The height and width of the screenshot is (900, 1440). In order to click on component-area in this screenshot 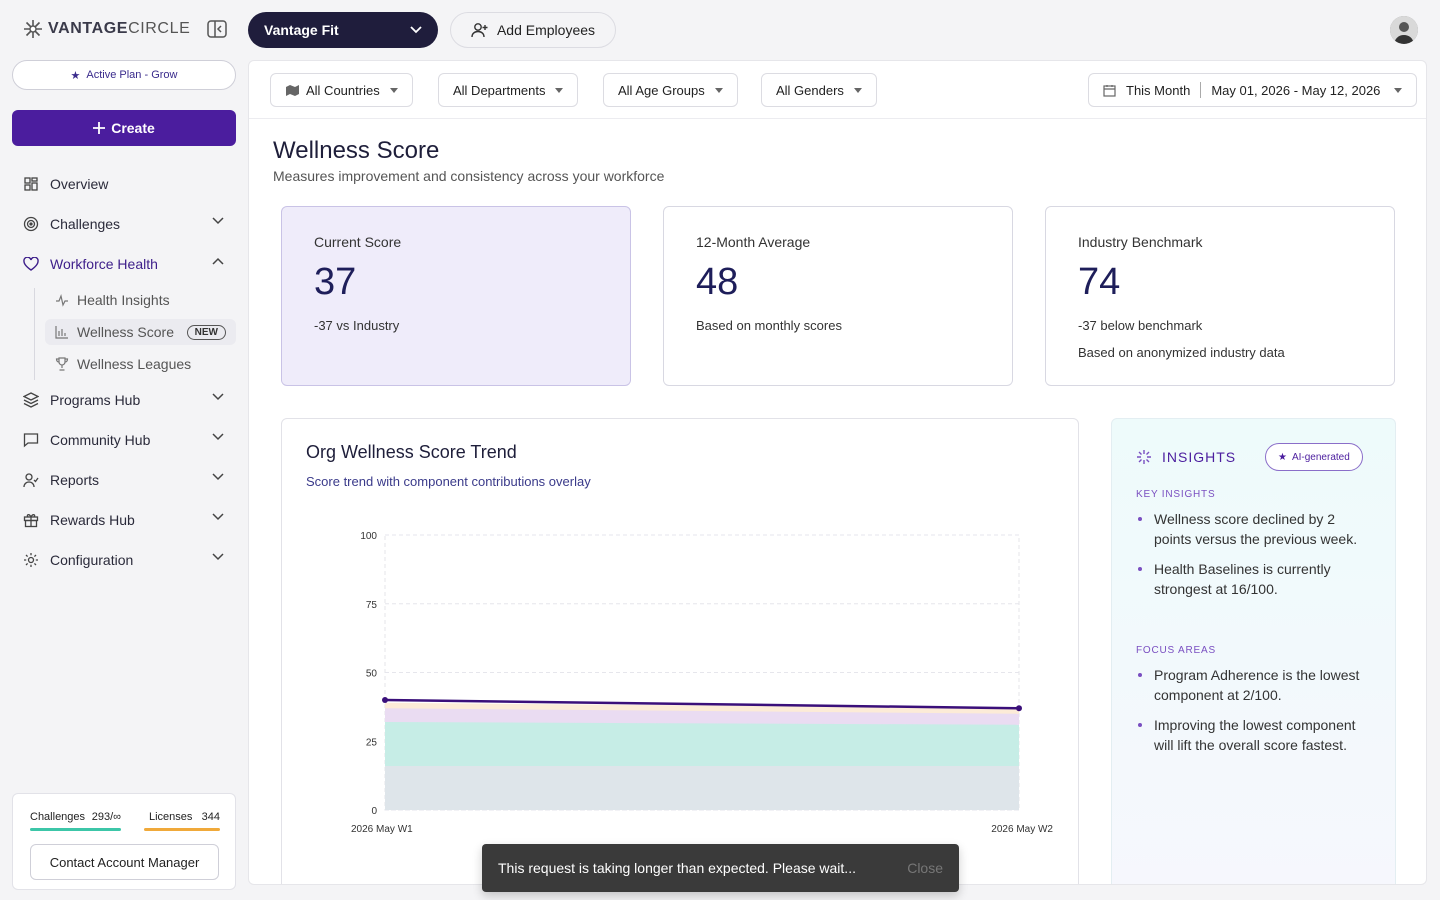, I will do `click(702, 788)`.